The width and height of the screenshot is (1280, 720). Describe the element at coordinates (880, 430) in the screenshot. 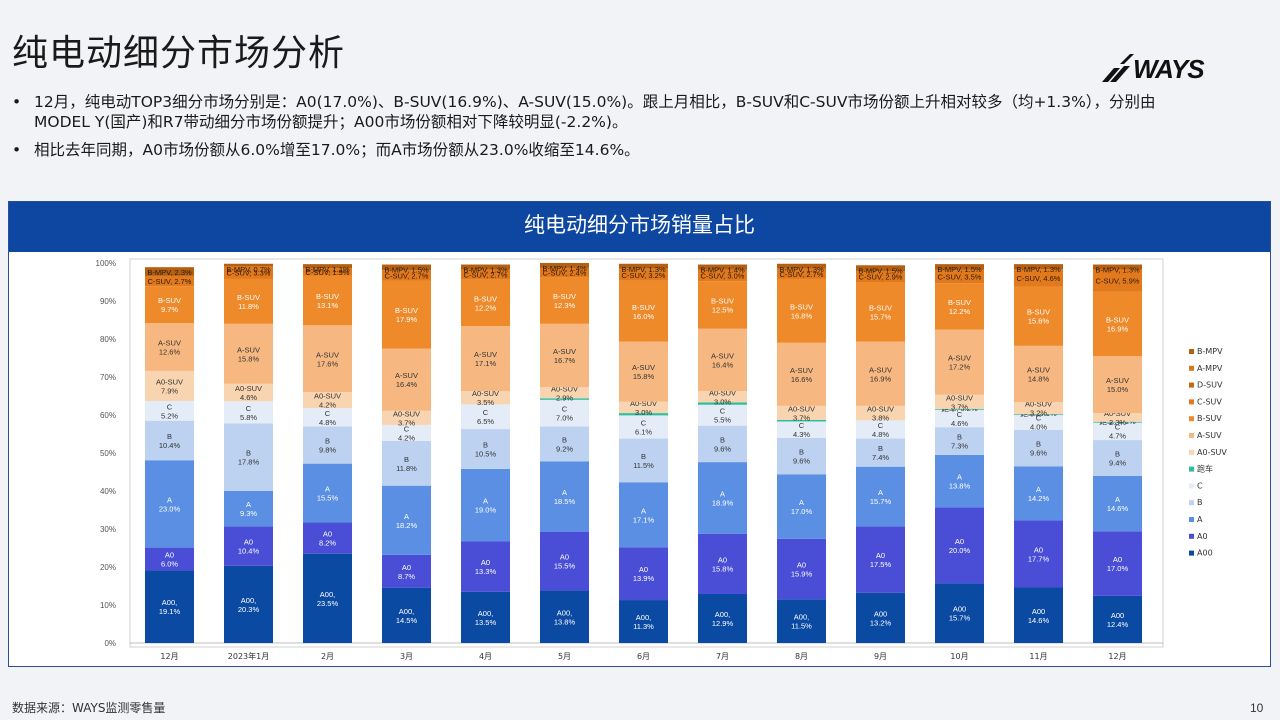

I see `data-label: C 4.8%` at that location.